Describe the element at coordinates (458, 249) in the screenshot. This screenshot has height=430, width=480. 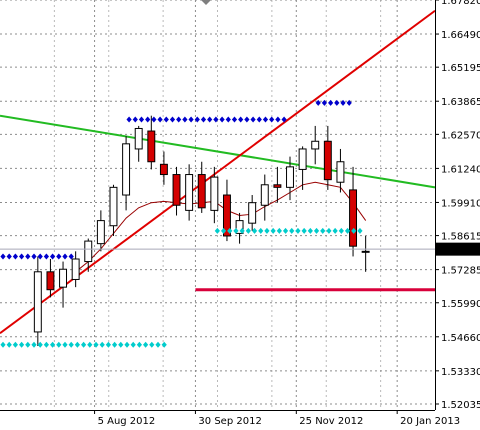
I see `current-price-badge` at that location.